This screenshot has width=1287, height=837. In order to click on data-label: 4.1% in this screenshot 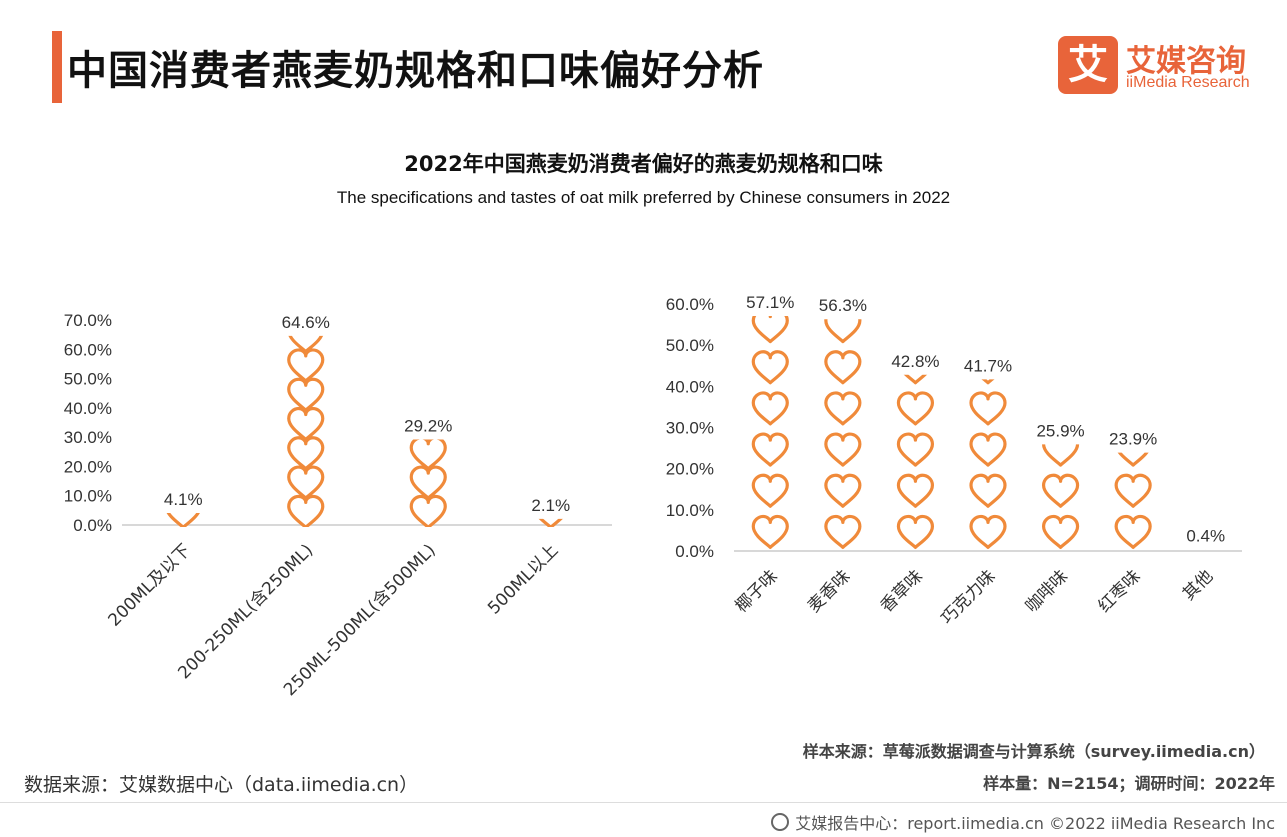, I will do `click(183, 499)`.